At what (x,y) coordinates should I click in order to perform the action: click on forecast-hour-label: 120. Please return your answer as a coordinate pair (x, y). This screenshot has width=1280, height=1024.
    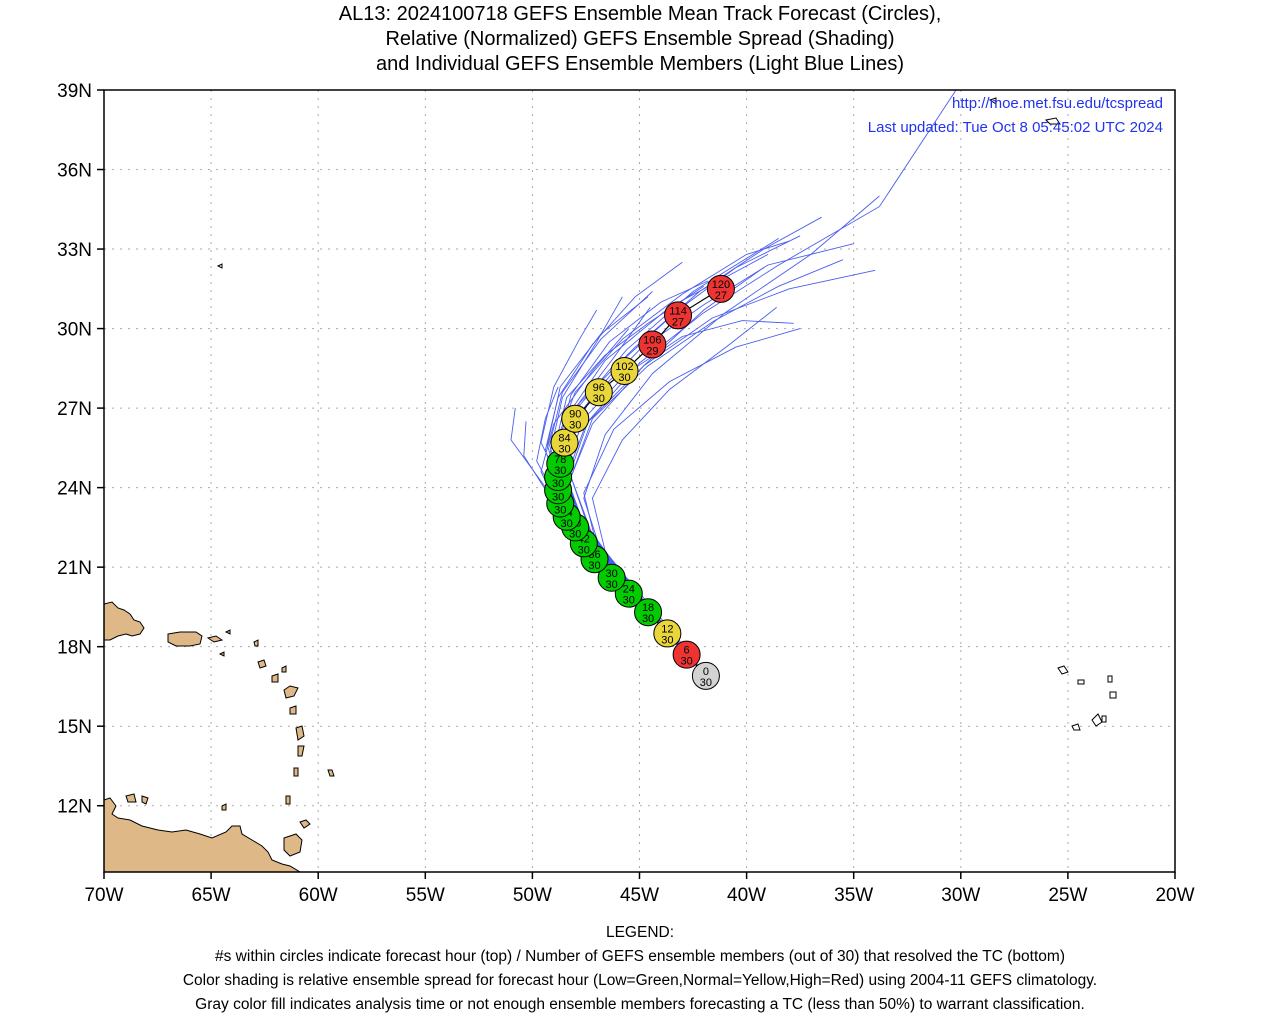
    Looking at the image, I should click on (721, 285).